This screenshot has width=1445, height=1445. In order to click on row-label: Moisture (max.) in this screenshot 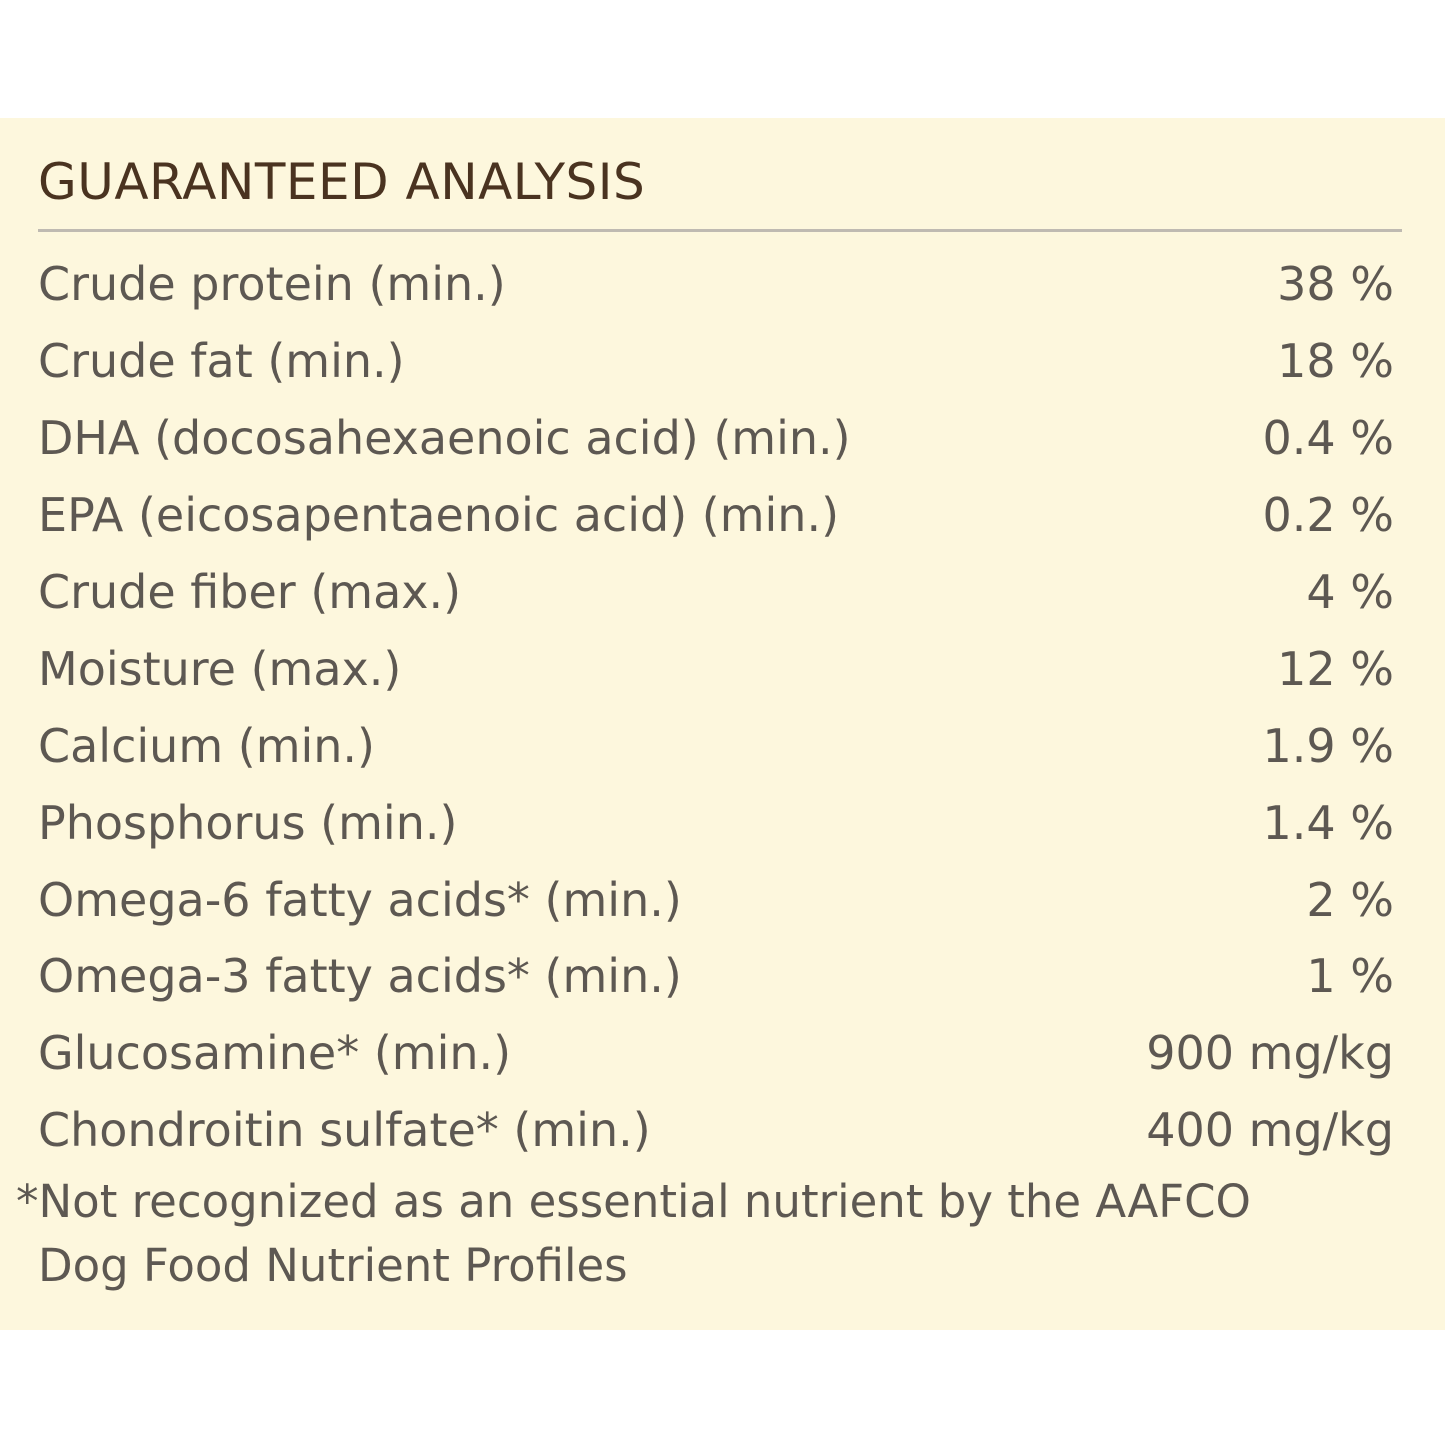, I will do `click(220, 668)`.